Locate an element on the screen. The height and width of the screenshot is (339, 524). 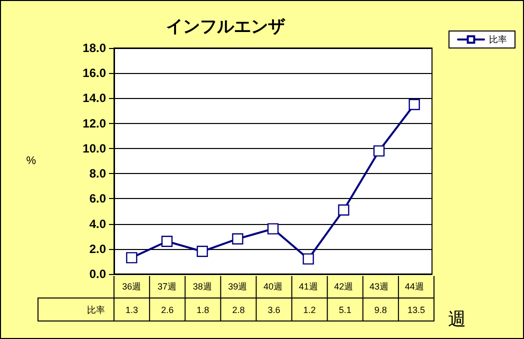
x-tick-label: 38週 is located at coordinates (202, 287).